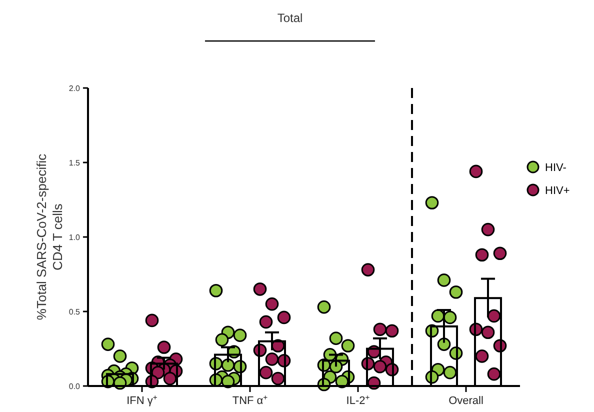 Image resolution: width=594 pixels, height=412 pixels. Describe the element at coordinates (74, 88) in the screenshot. I see `y-tick-label: 2.0` at that location.